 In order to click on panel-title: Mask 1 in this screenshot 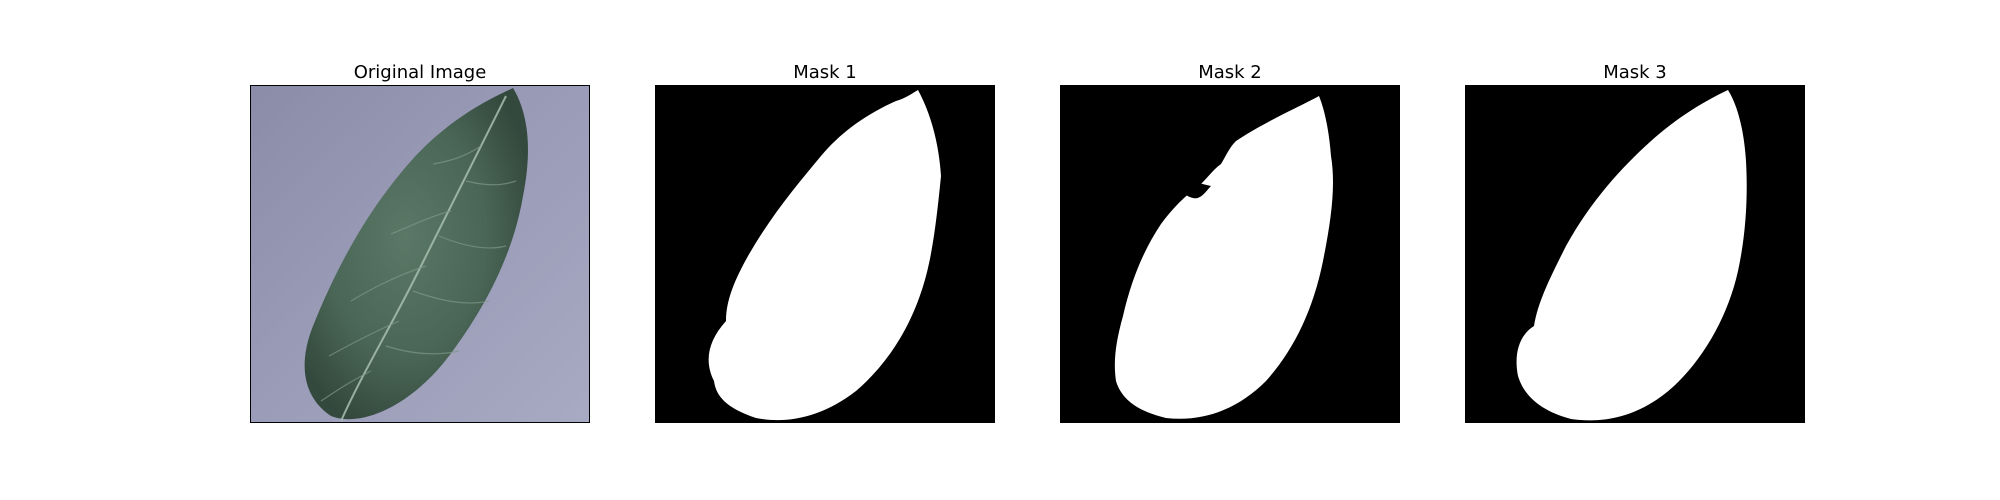, I will do `click(825, 73)`.